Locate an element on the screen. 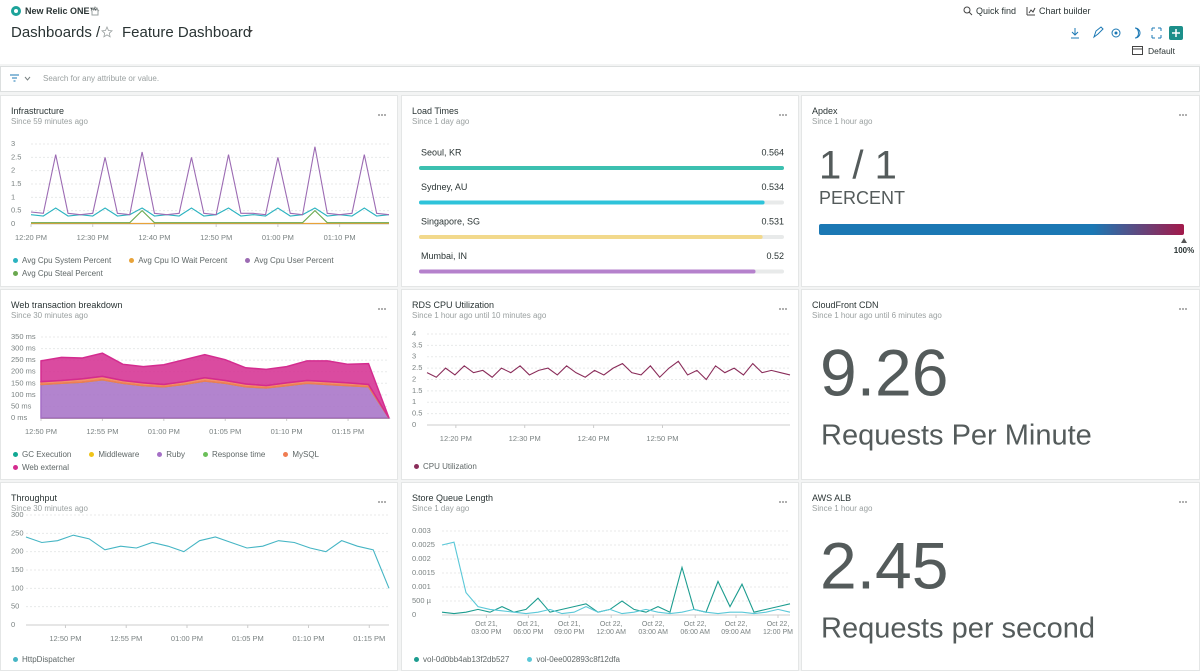  apdex-marker is located at coordinates (1184, 240).